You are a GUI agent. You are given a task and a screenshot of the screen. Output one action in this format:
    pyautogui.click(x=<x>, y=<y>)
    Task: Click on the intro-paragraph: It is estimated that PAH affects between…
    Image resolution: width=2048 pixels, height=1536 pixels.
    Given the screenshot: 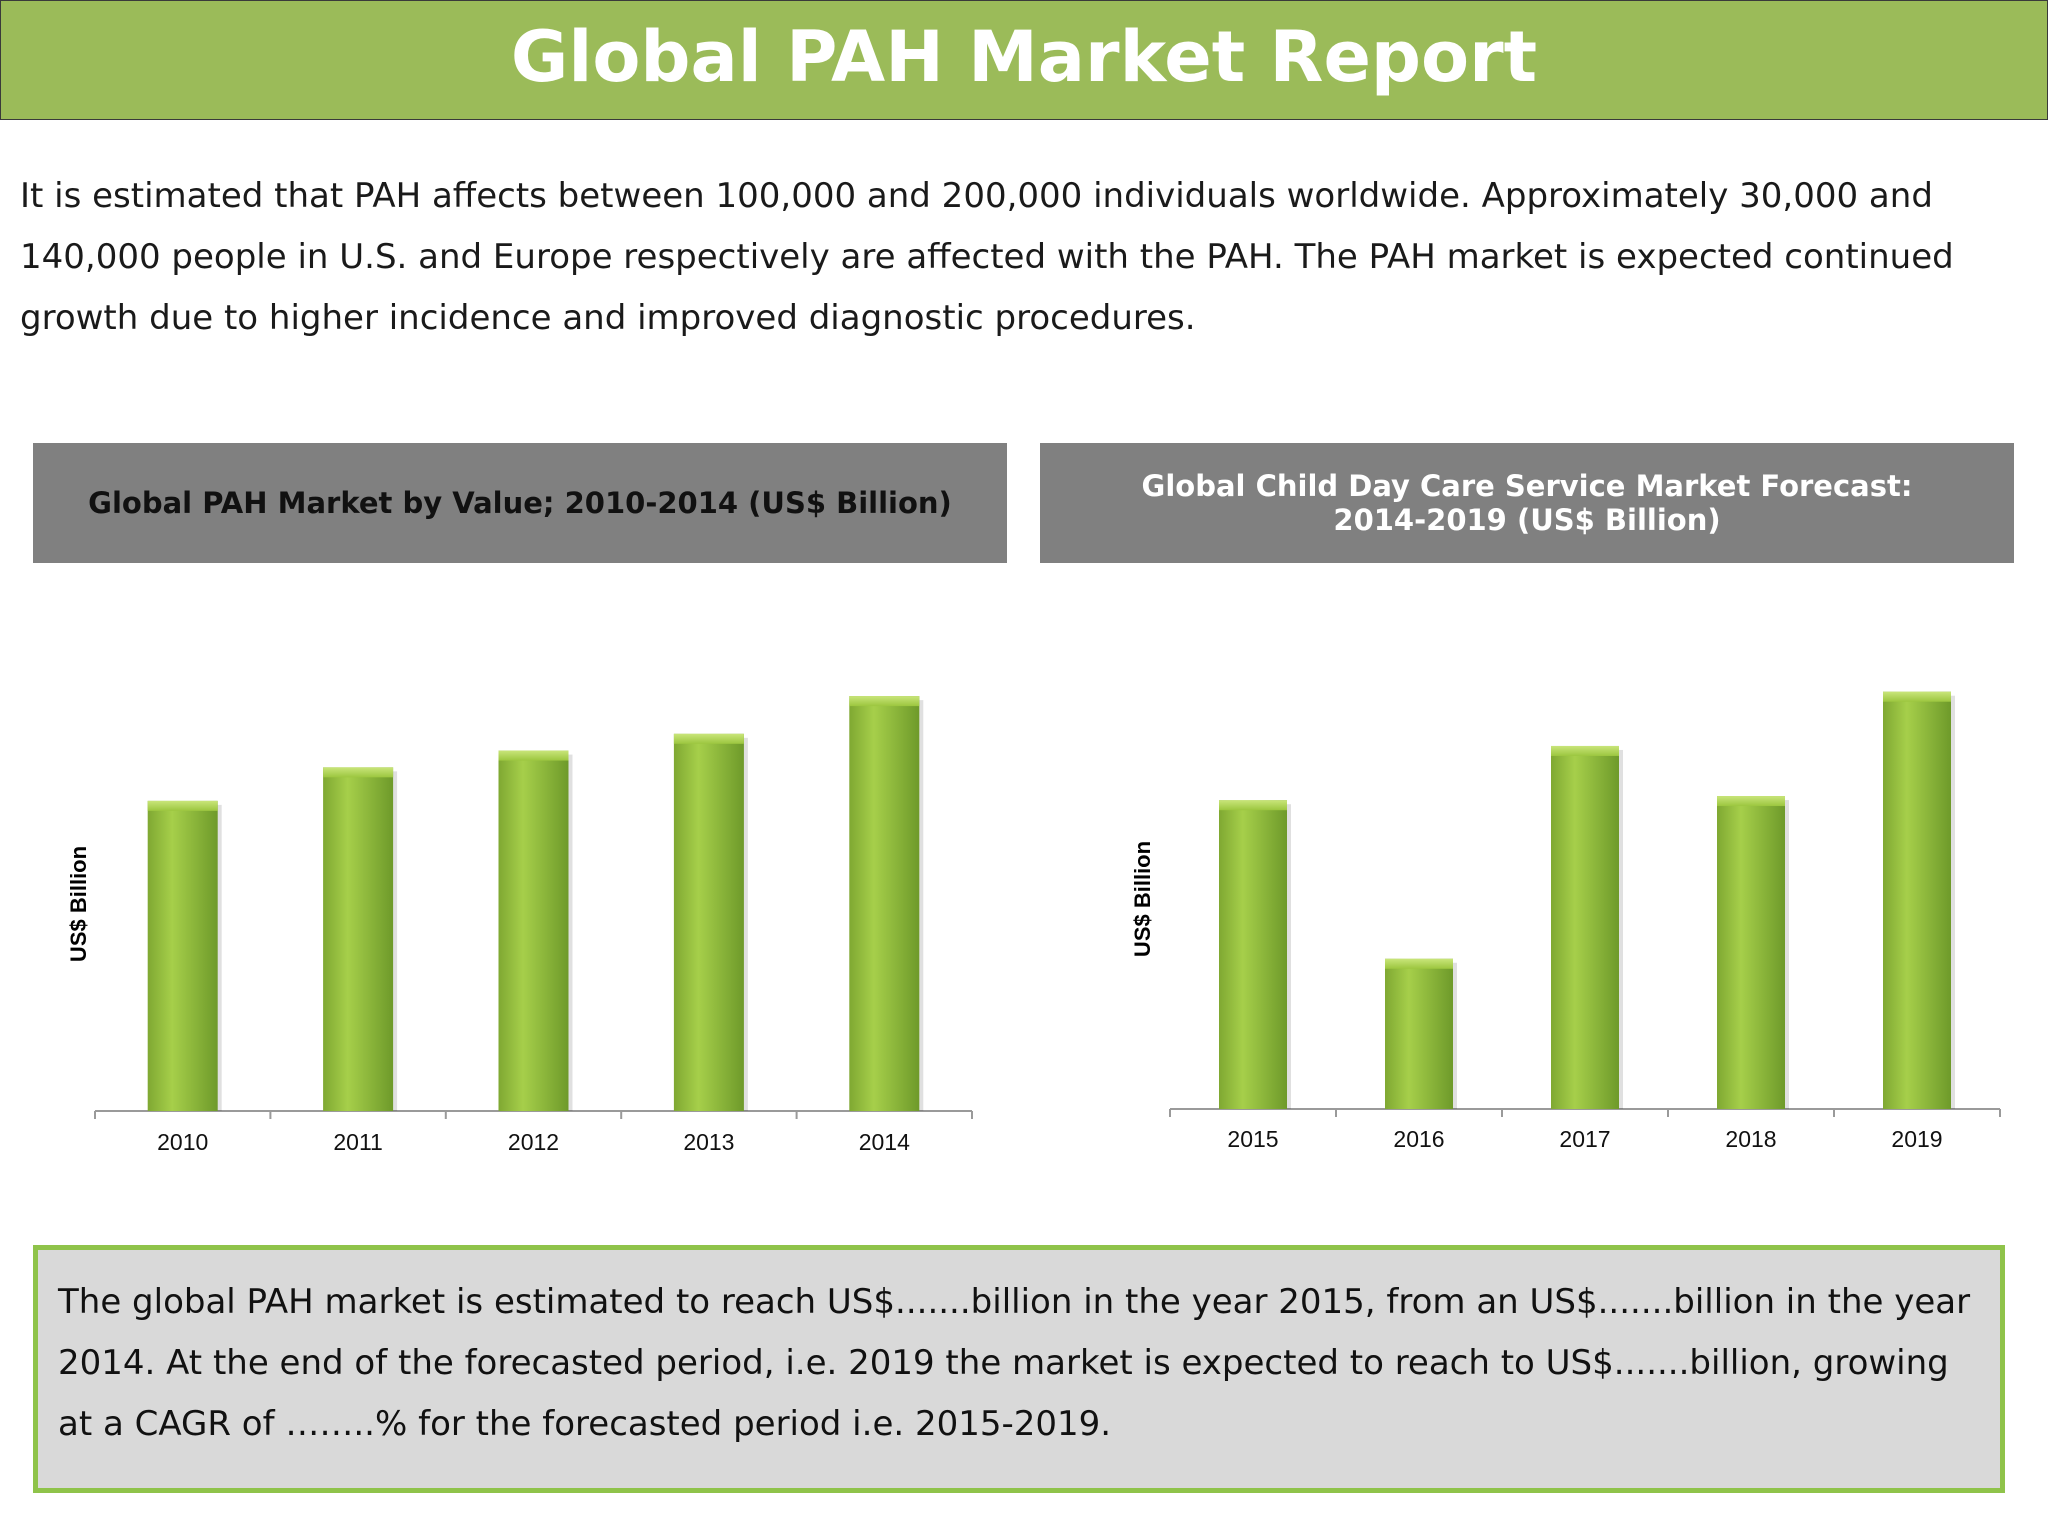 What is the action you would take?
    pyautogui.click(x=987, y=257)
    